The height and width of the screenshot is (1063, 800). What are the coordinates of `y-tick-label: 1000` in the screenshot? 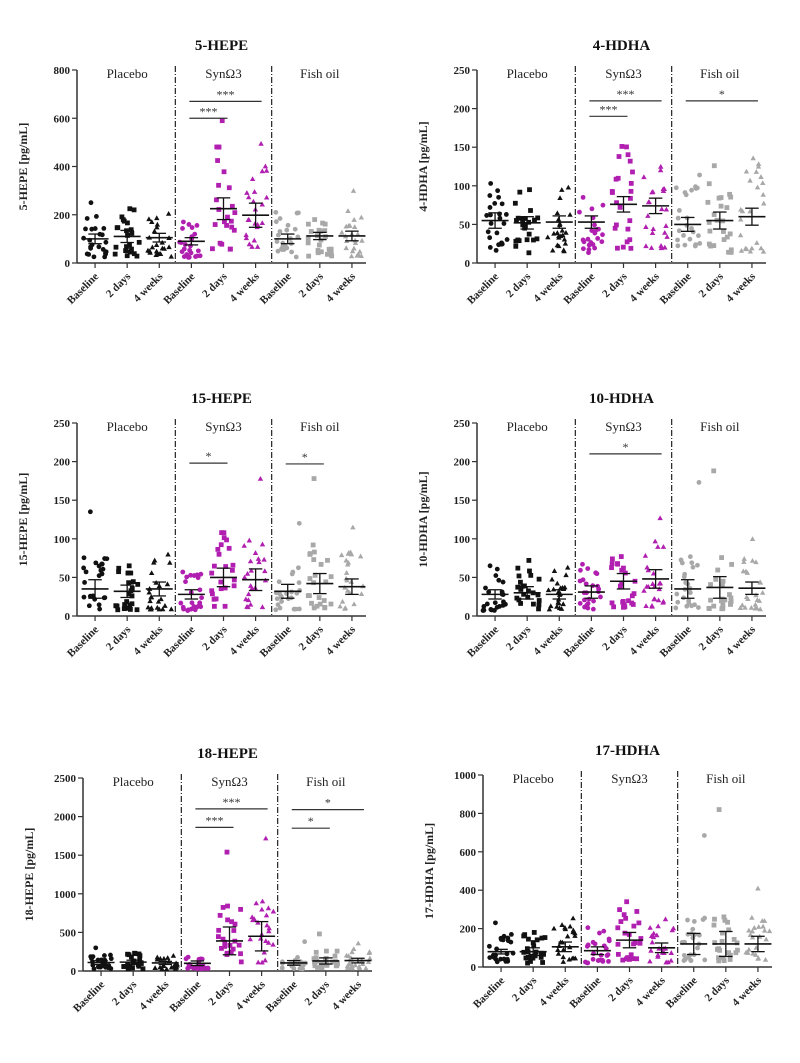 It's located at (465, 776).